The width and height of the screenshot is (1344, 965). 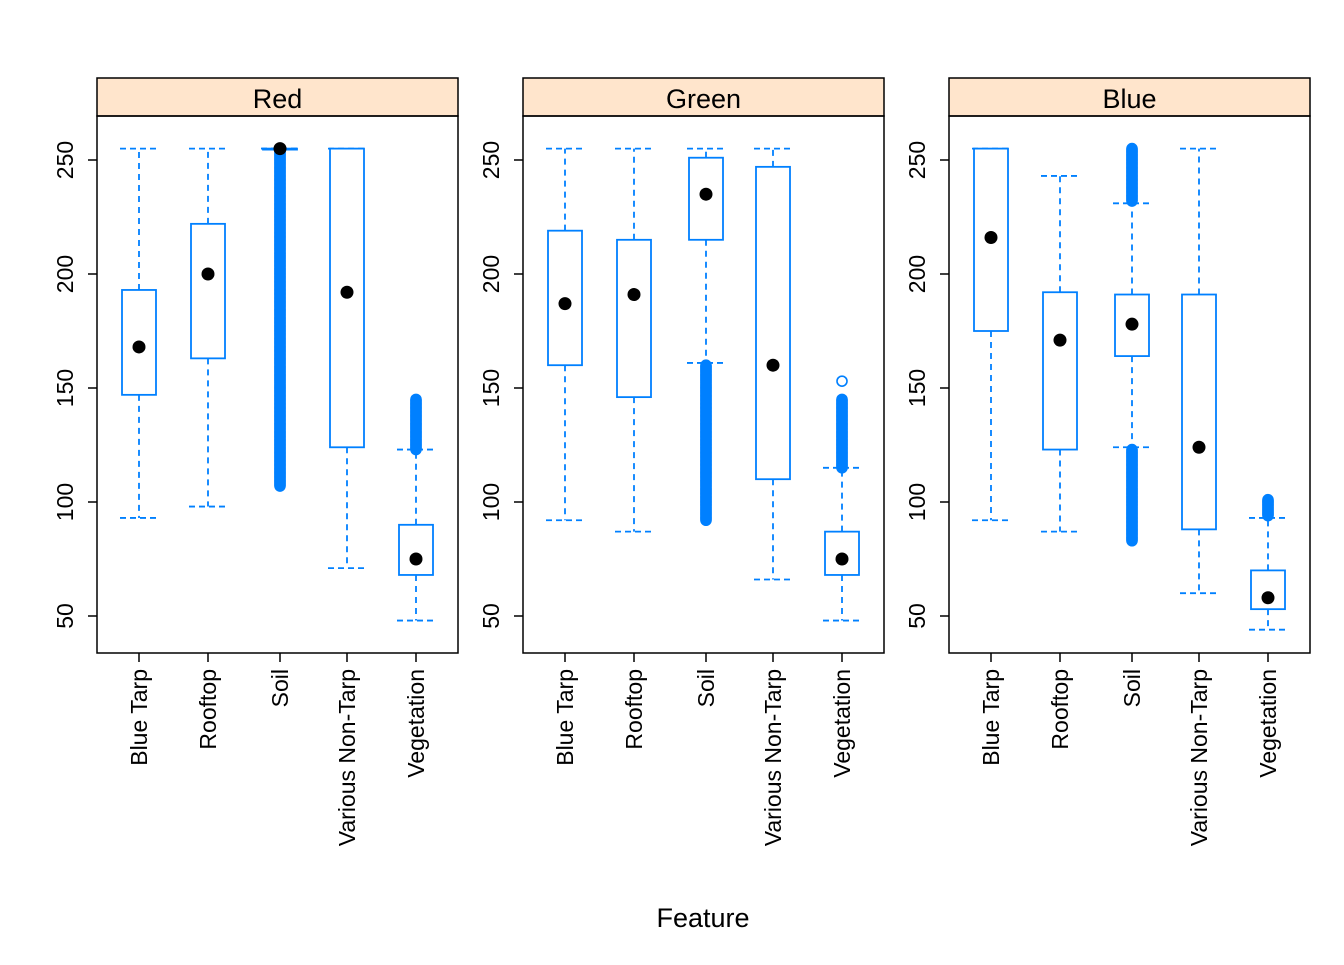 I want to click on panel-strip-label: Green, so click(x=703, y=99).